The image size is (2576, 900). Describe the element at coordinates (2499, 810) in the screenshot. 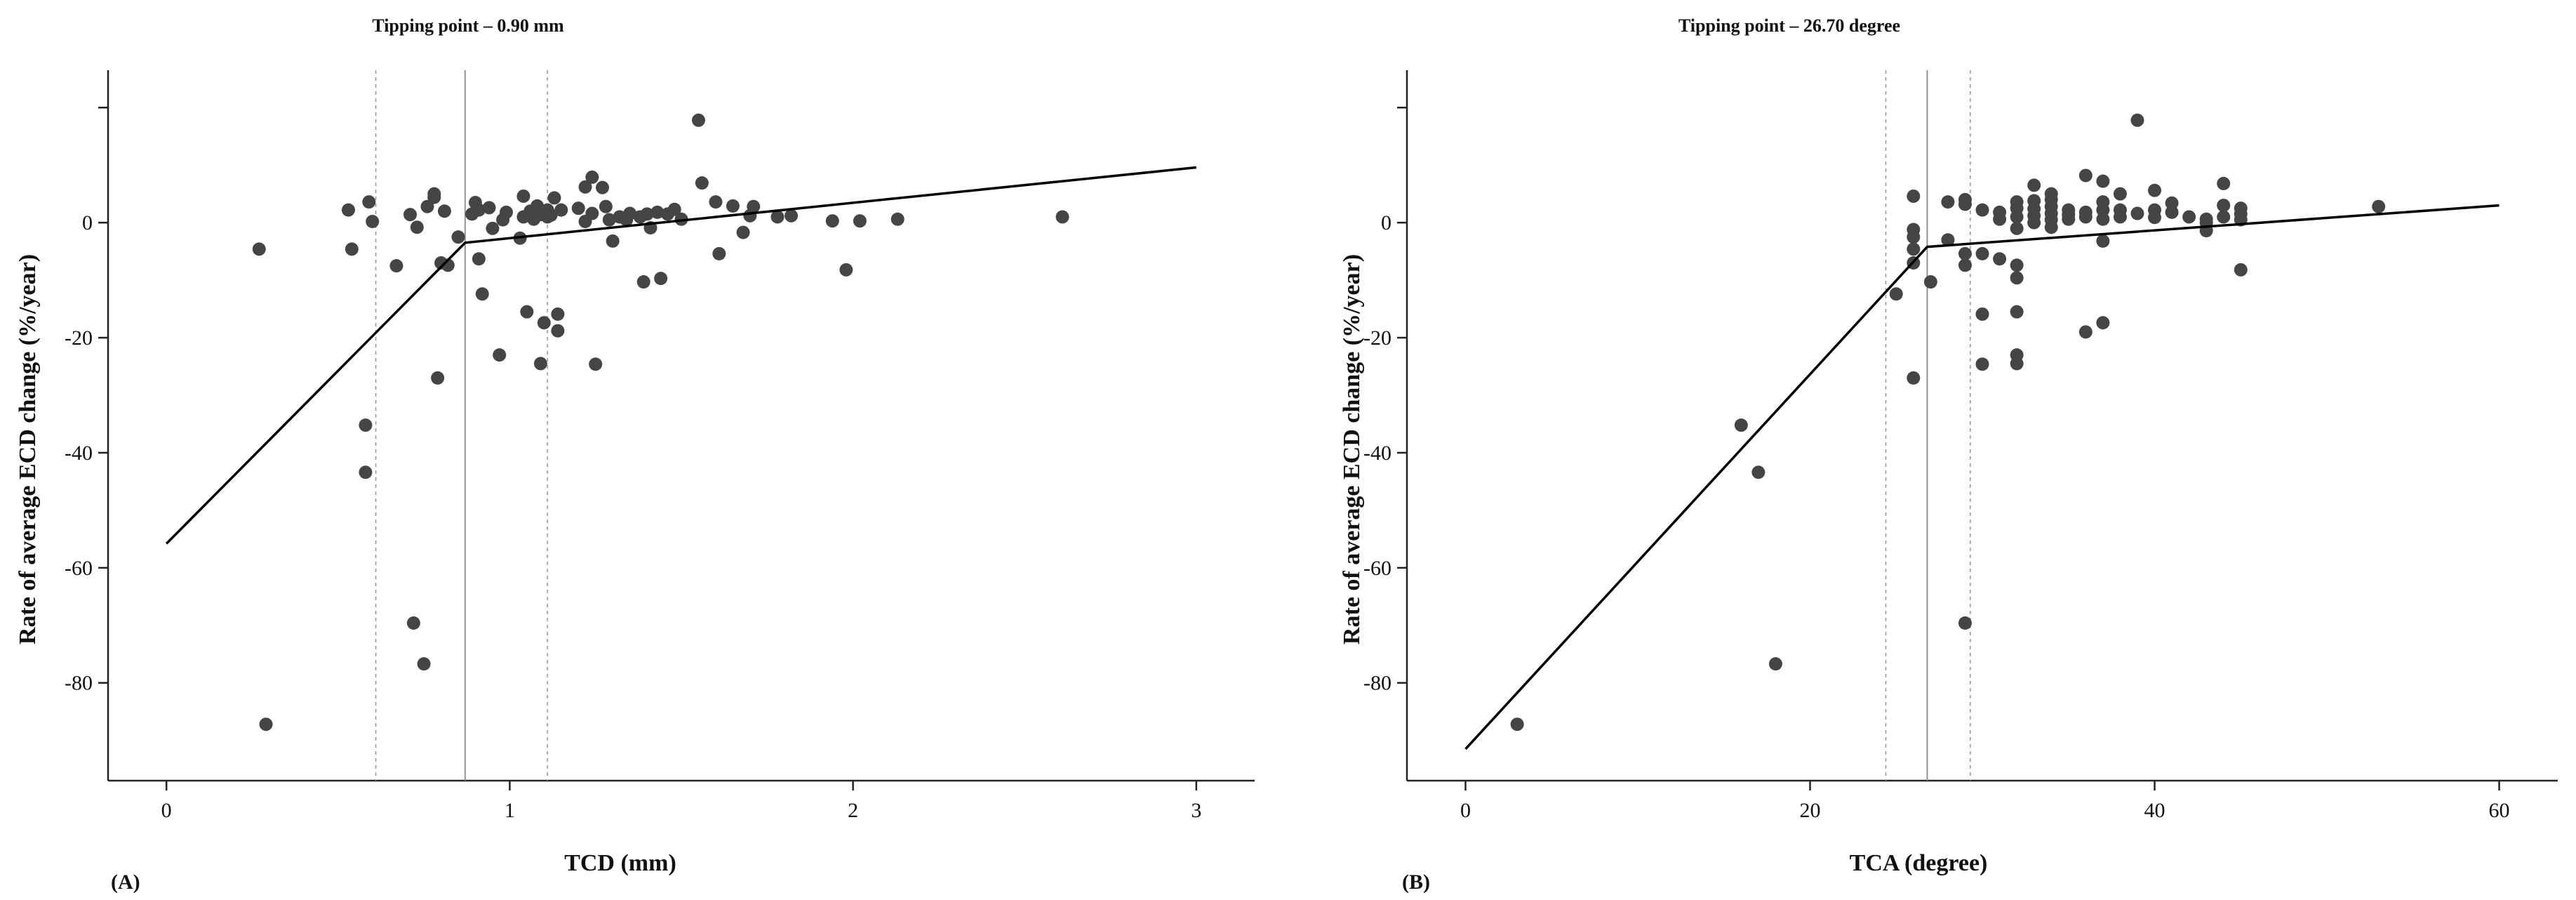

I see `x-tick-label-b: 60` at that location.